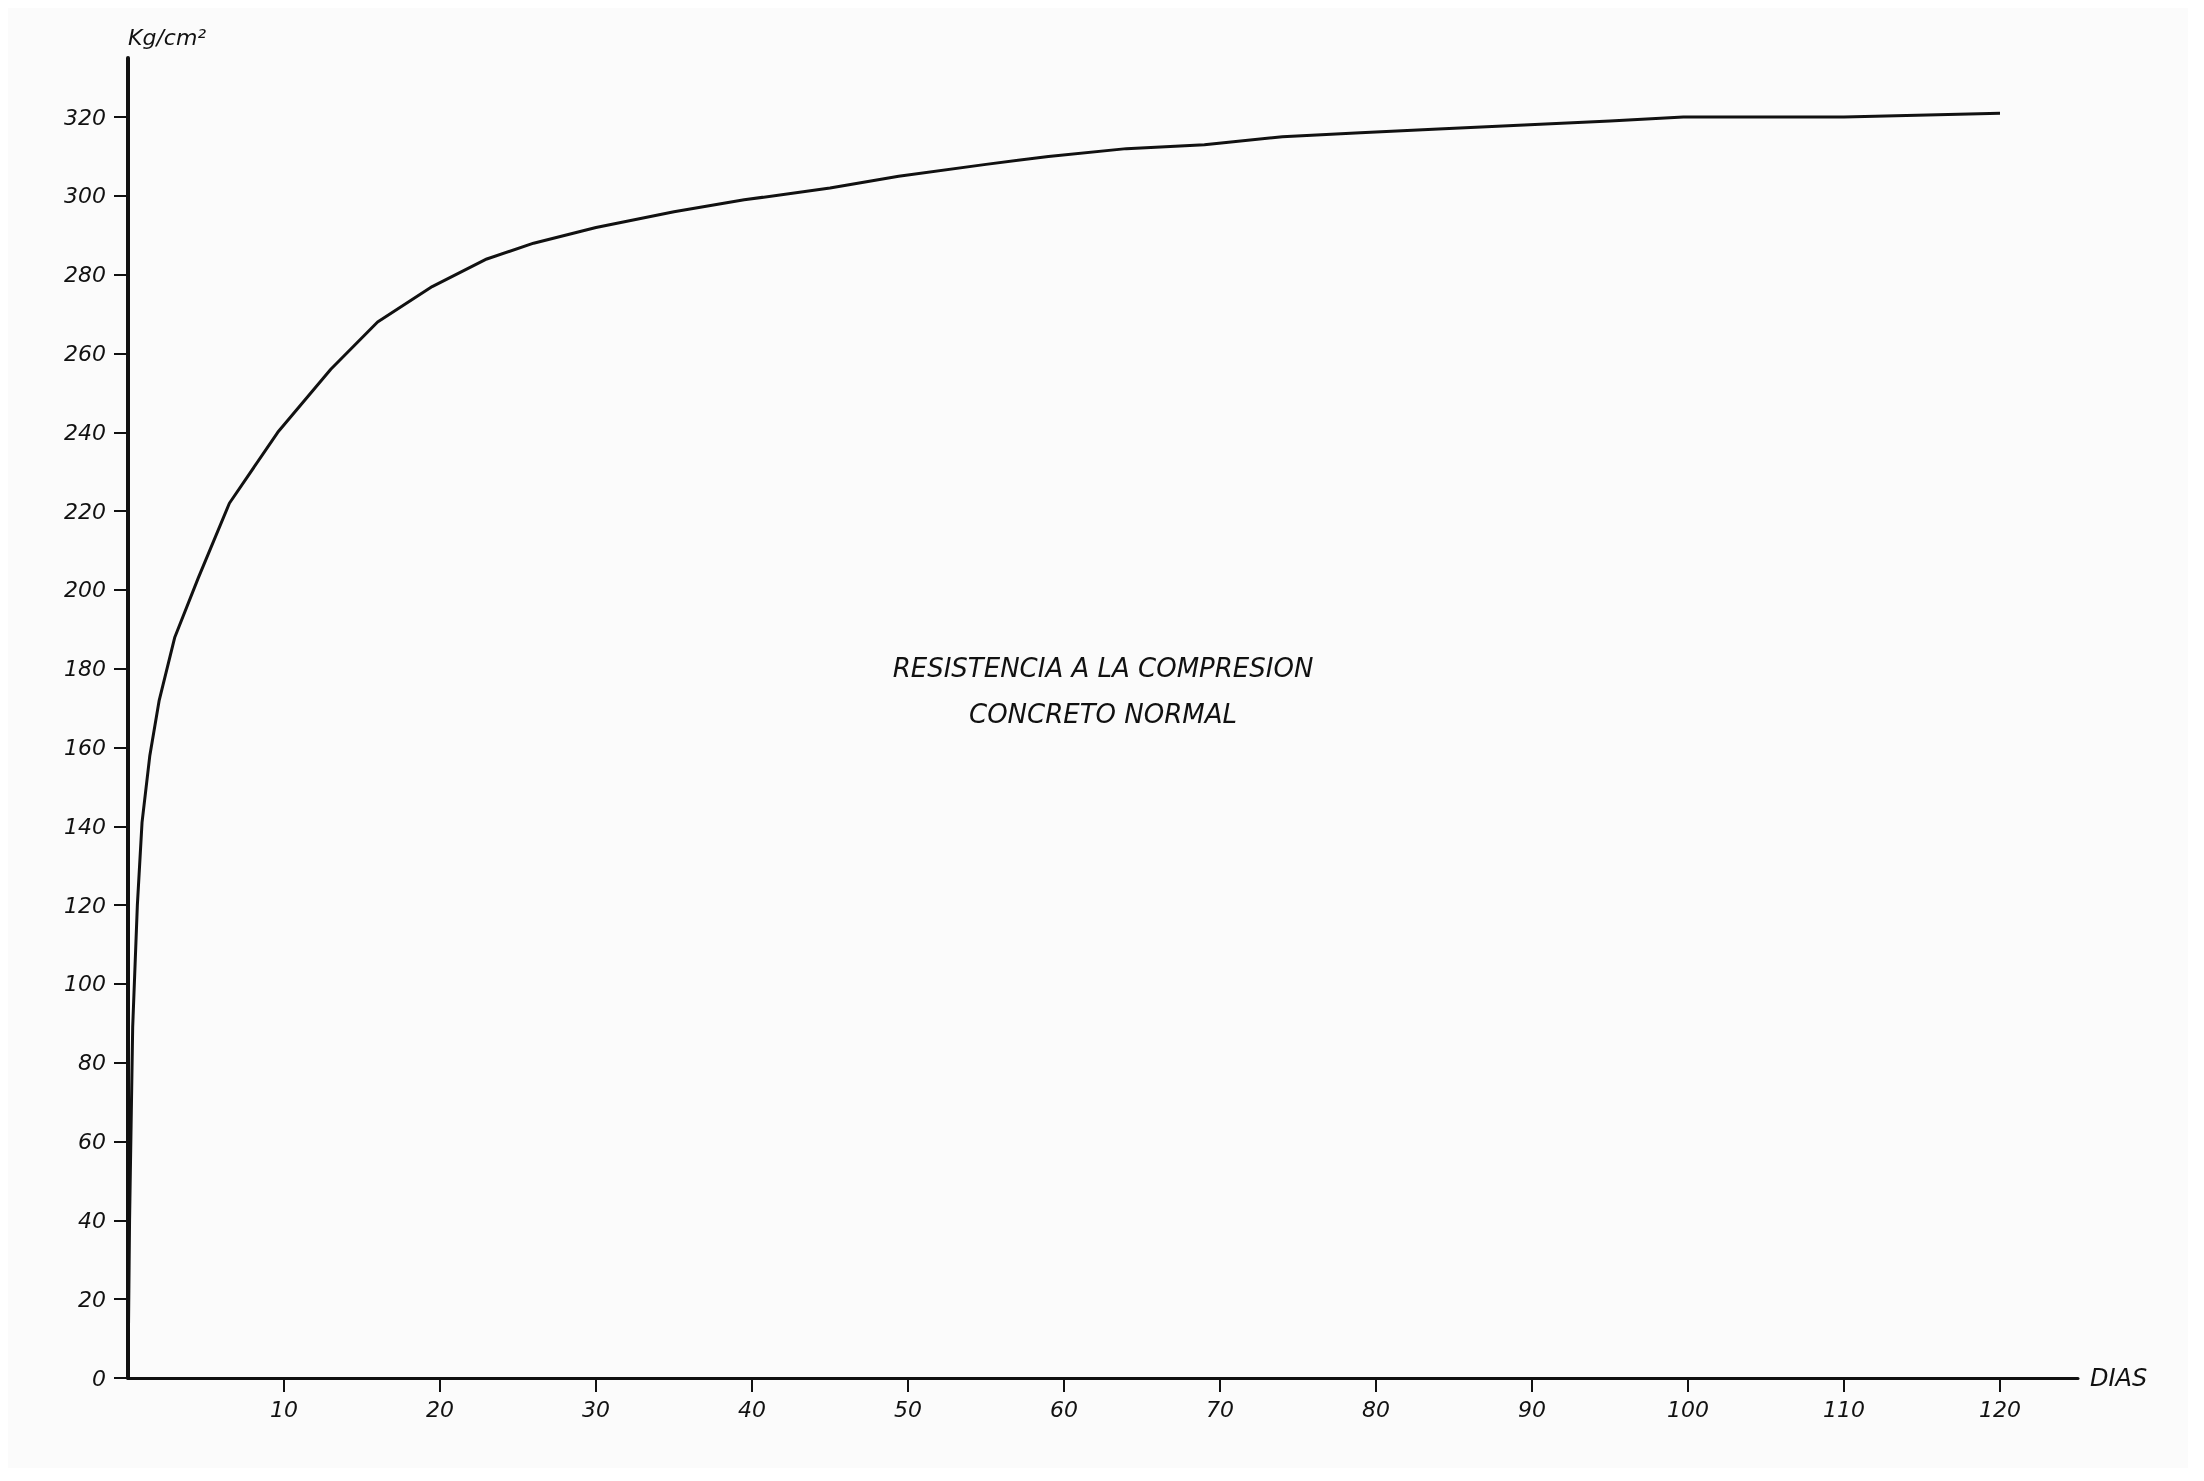  I want to click on y-tick-label: 300, so click(85, 196).